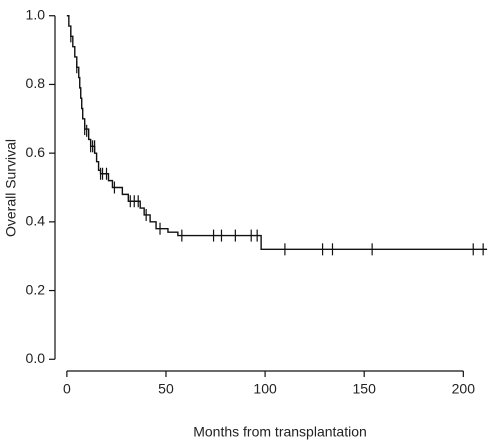 This screenshot has height=444, width=500. I want to click on x-tick-label: 50, so click(166, 389).